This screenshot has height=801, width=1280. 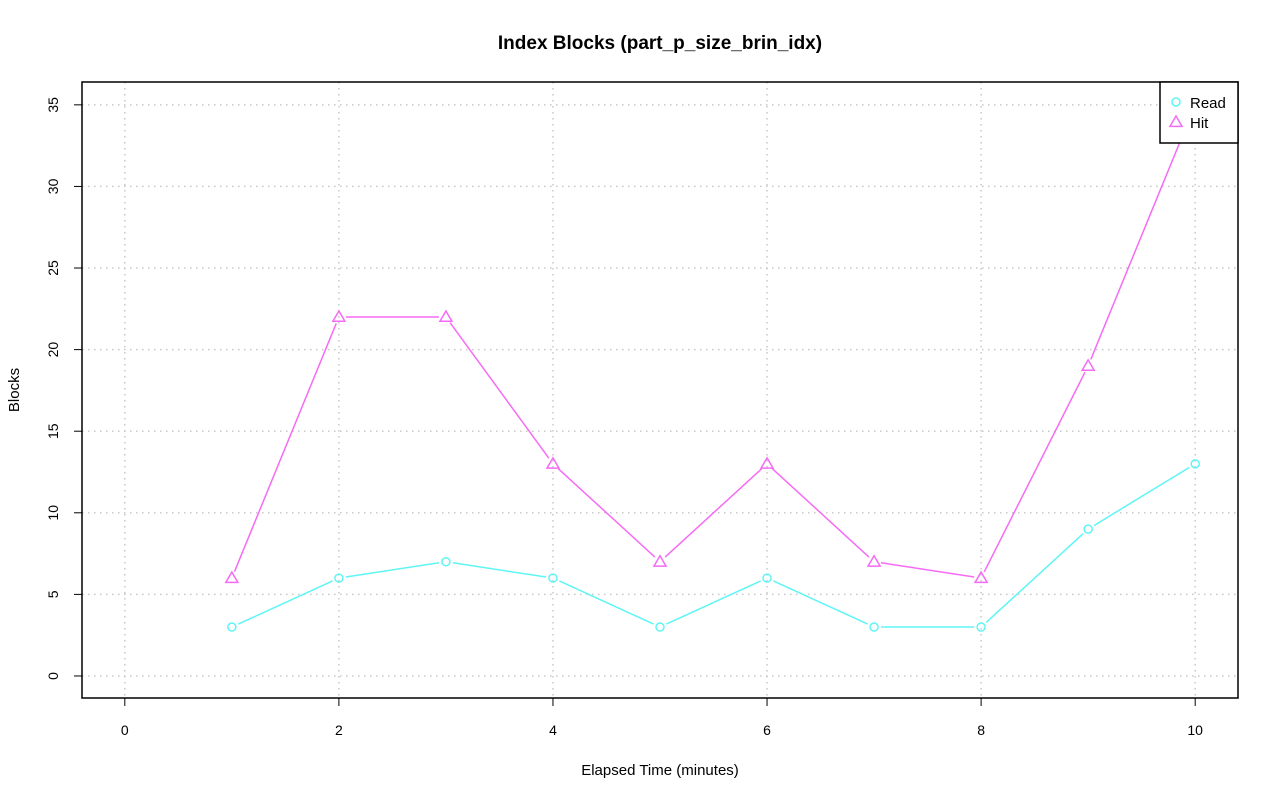 I want to click on y-tick-label: 25, so click(x=53, y=268).